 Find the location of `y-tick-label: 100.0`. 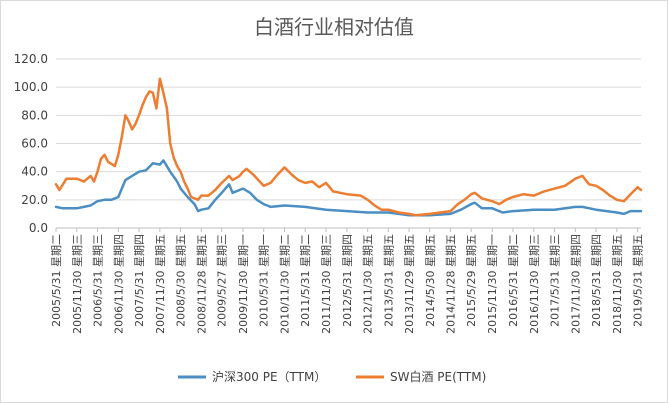

y-tick-label: 100.0 is located at coordinates (31, 87).